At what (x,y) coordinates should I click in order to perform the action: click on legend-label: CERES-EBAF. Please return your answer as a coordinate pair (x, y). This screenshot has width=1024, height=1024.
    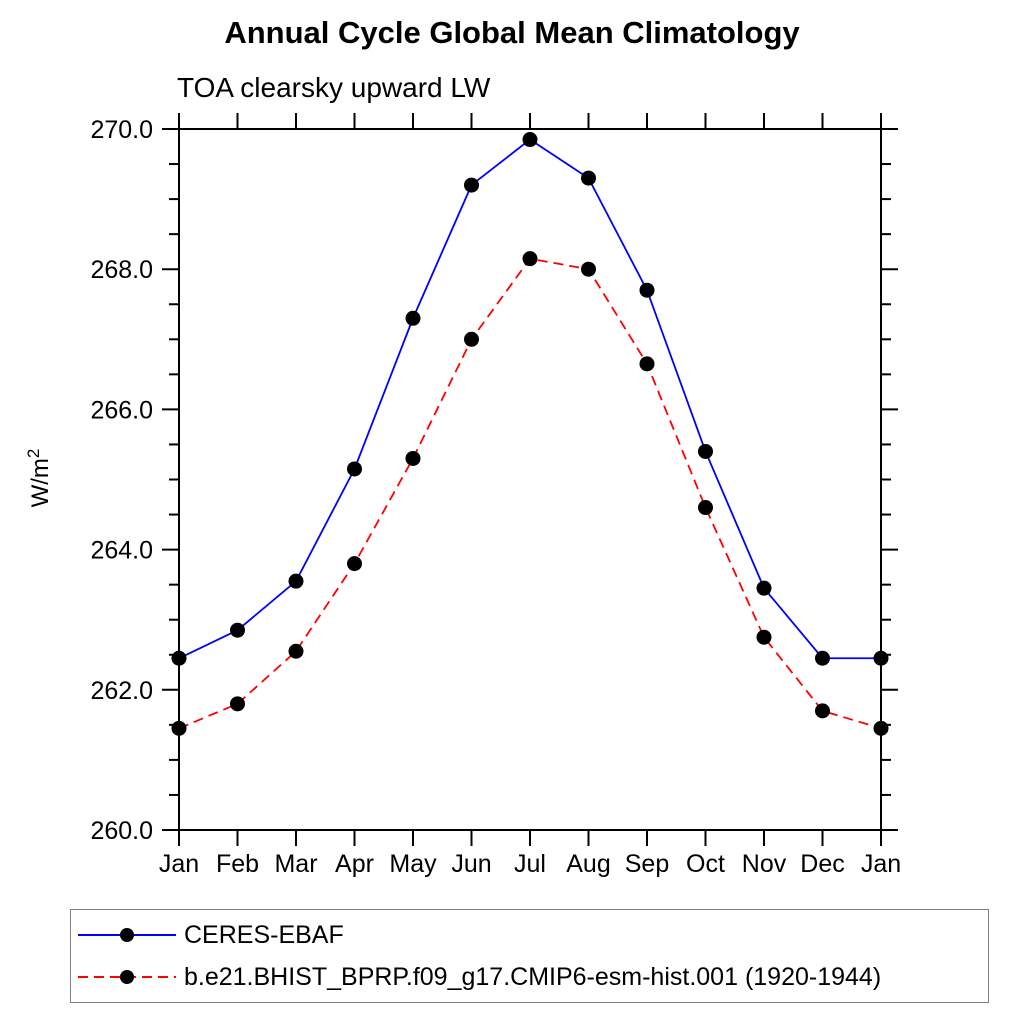
    Looking at the image, I should click on (264, 934).